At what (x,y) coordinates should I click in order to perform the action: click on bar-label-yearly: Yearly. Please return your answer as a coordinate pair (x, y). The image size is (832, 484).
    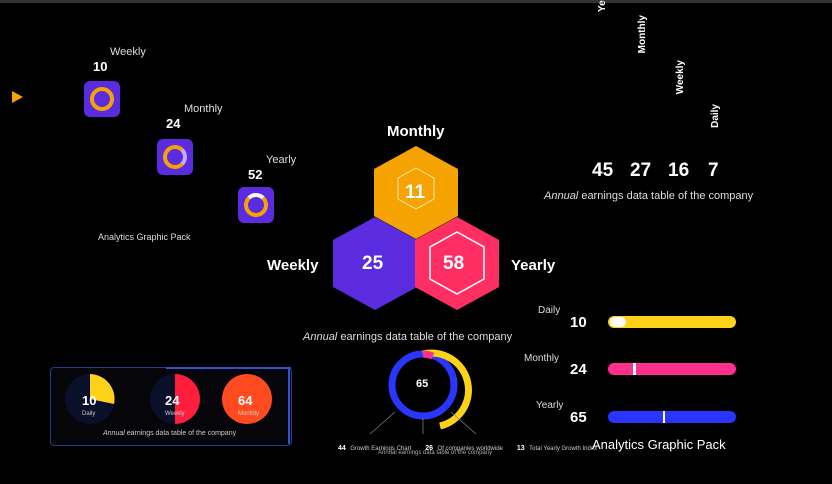
    Looking at the image, I should click on (550, 405).